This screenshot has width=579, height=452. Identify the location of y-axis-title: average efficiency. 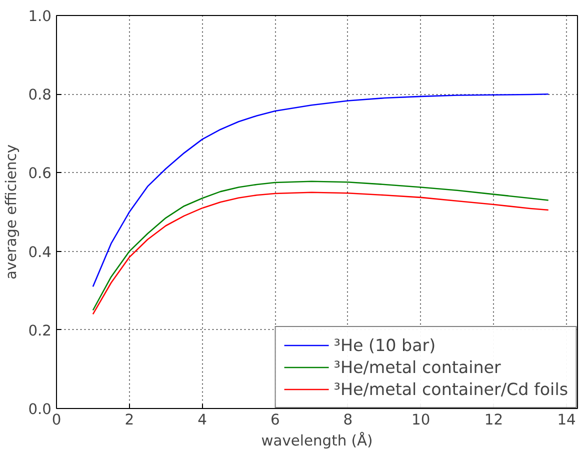
(11, 212).